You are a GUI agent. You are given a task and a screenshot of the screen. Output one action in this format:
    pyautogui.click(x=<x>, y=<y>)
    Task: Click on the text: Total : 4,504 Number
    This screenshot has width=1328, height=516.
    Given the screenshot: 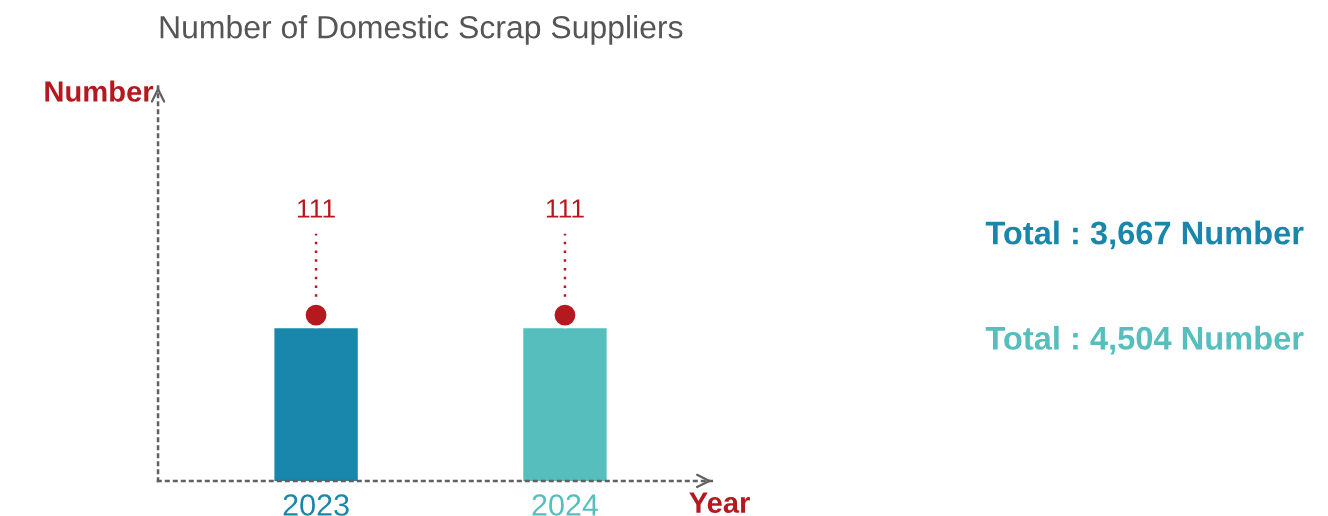 What is the action you would take?
    pyautogui.click(x=1144, y=340)
    